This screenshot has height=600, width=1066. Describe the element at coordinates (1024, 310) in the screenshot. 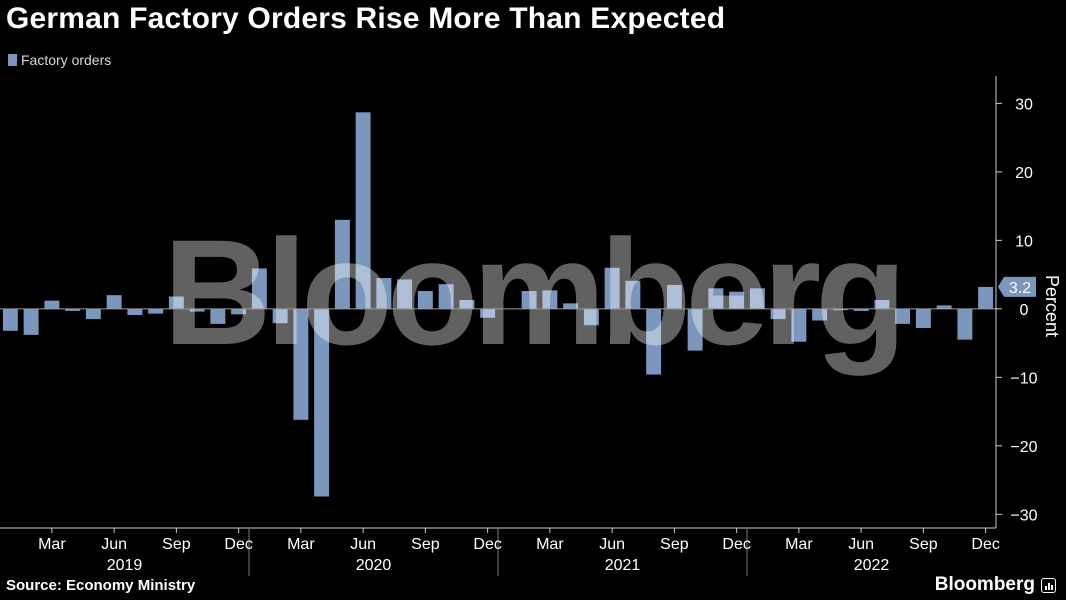

I see `y-tick-label: 0` at that location.